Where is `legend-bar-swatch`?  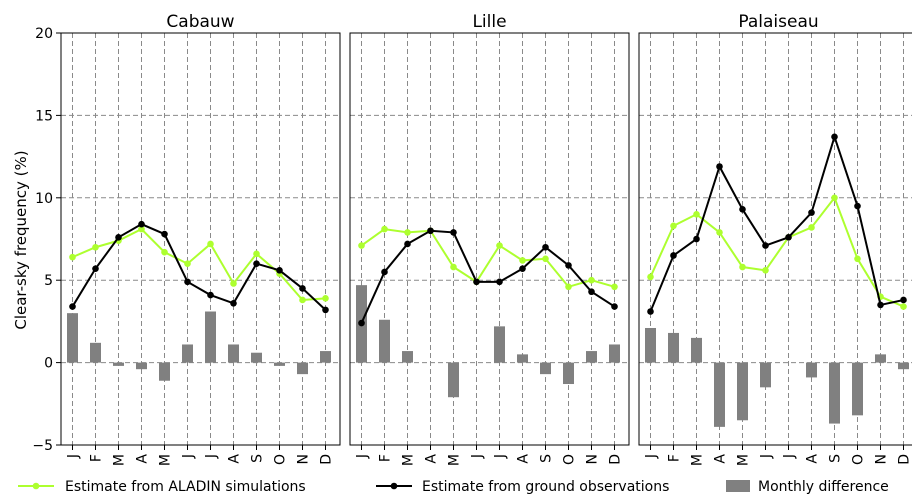
legend-bar-swatch is located at coordinates (738, 486).